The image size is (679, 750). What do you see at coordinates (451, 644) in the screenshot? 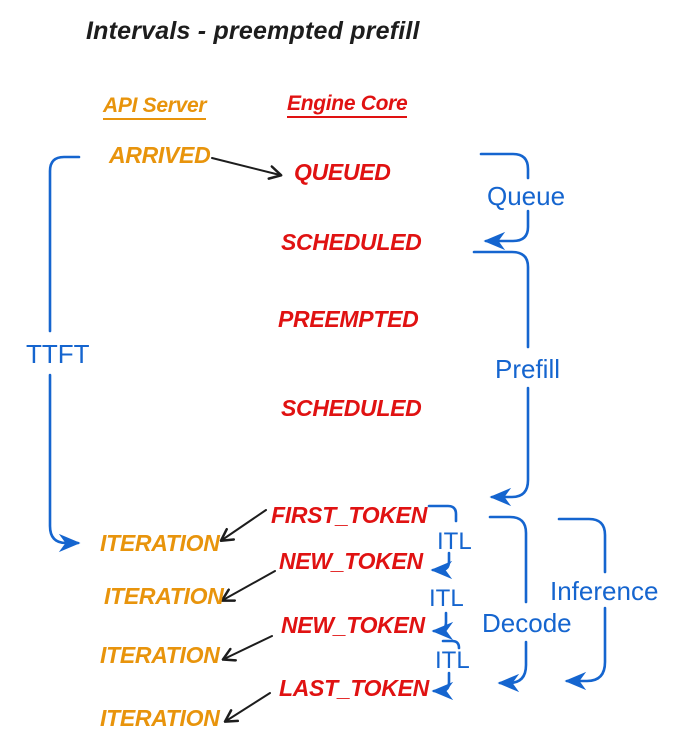
I see `itl-bracket-3-top` at bounding box center [451, 644].